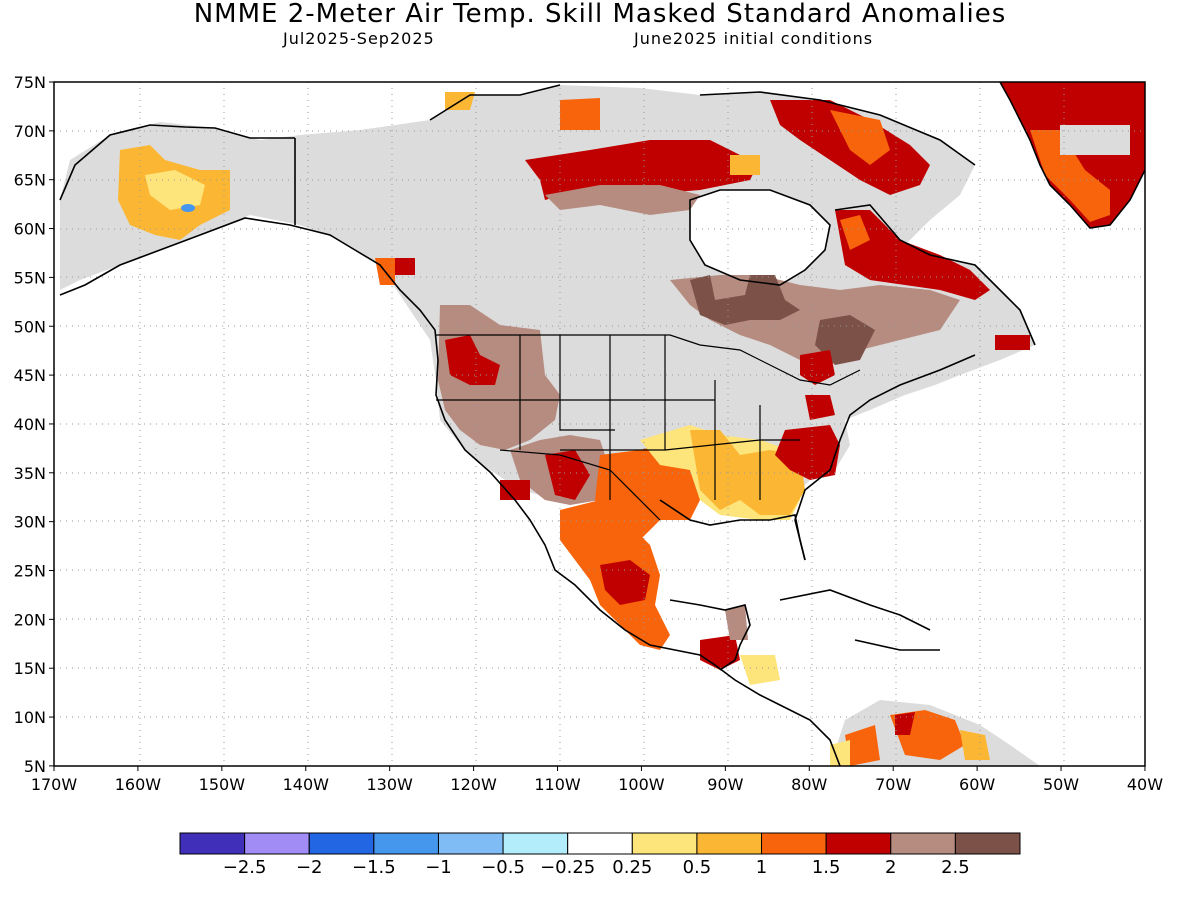 This screenshot has width=1200, height=900. I want to click on quebec-red, so click(817, 367).